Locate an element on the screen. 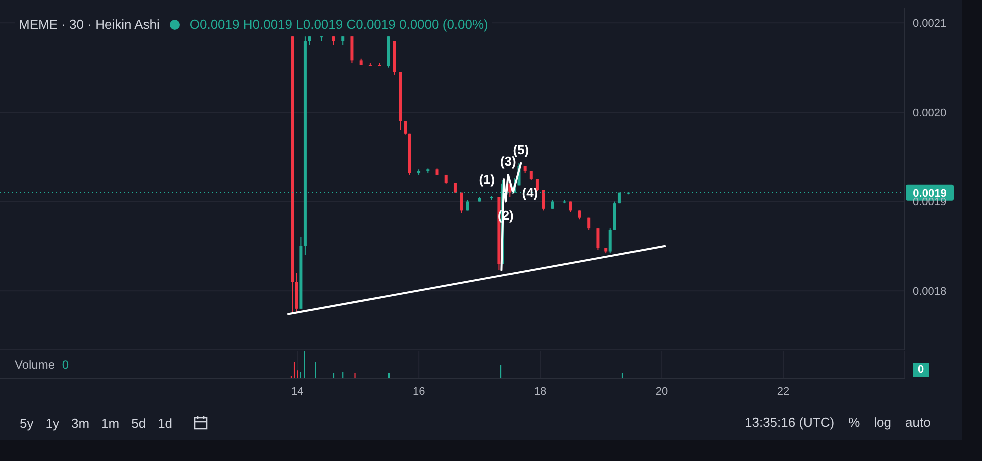  x-tick-label: 14 is located at coordinates (297, 392).